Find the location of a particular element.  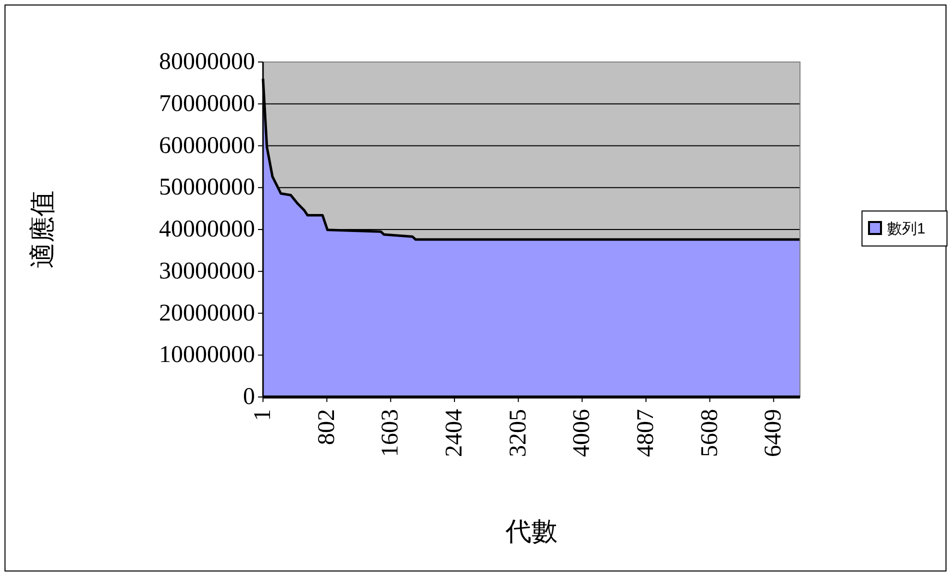

y-tick-label: 50000000 is located at coordinates (207, 187).